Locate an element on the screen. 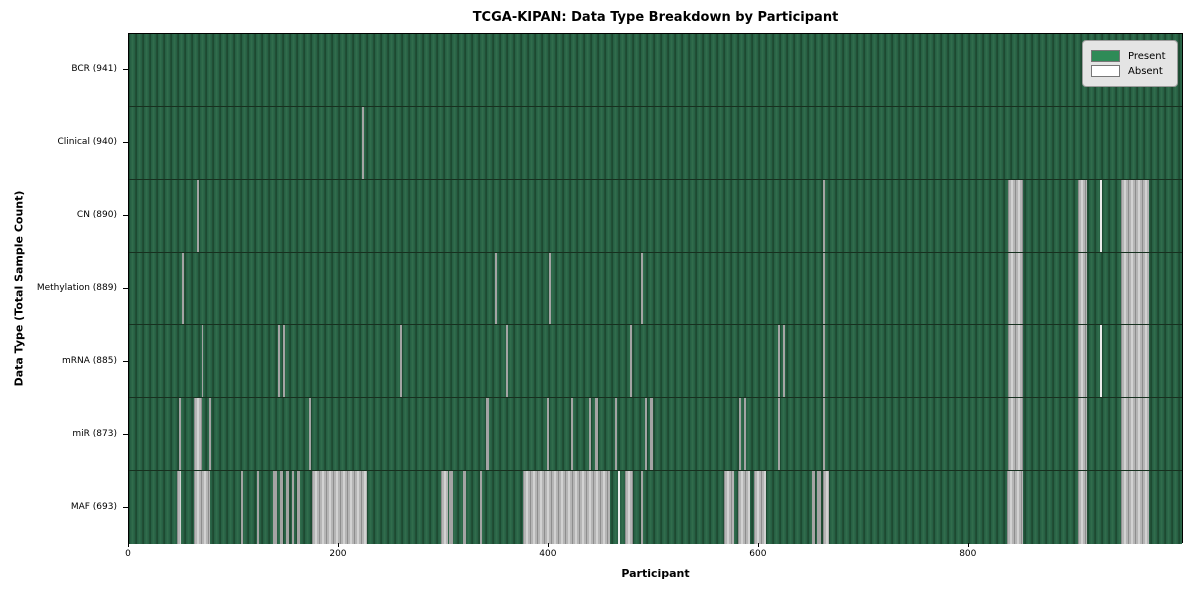  legend-item-absent: Absent is located at coordinates (1130, 71).